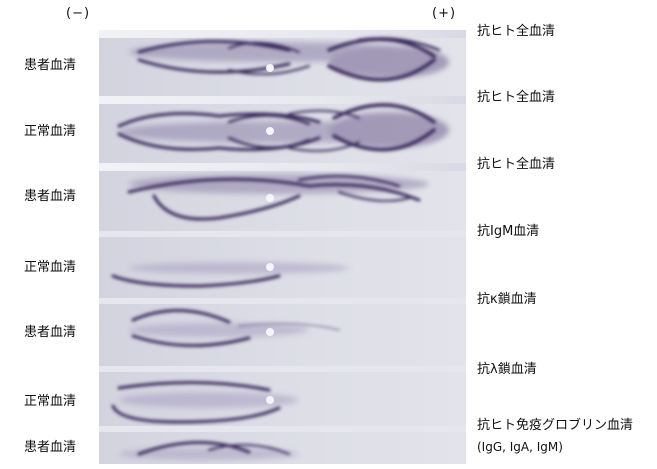 The width and height of the screenshot is (657, 469). I want to click on sample-wells, so click(270, 234).